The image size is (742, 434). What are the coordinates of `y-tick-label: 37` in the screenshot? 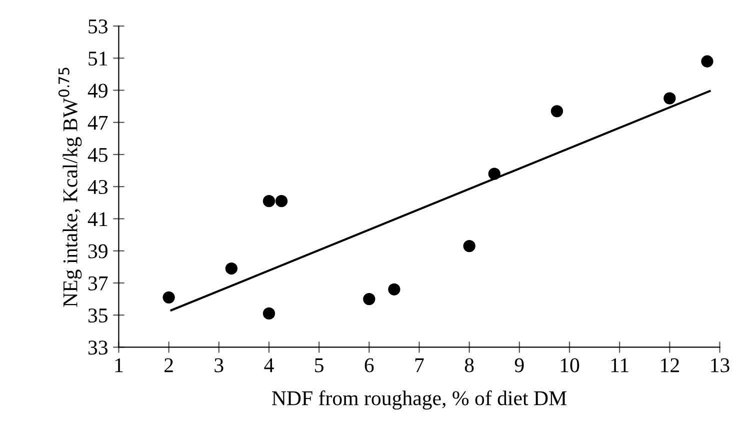 It's located at (98, 283).